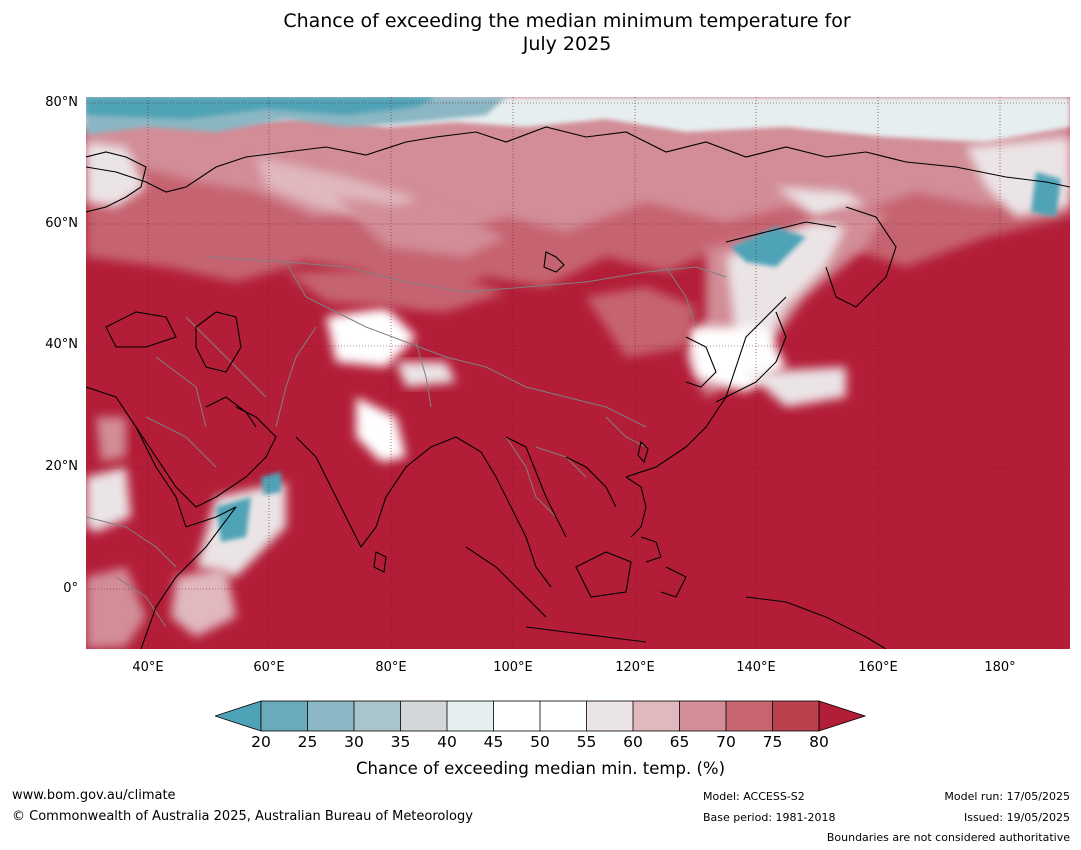 Image resolution: width=1081 pixels, height=850 pixels. What do you see at coordinates (70, 588) in the screenshot?
I see `lat-label-0: 0°` at bounding box center [70, 588].